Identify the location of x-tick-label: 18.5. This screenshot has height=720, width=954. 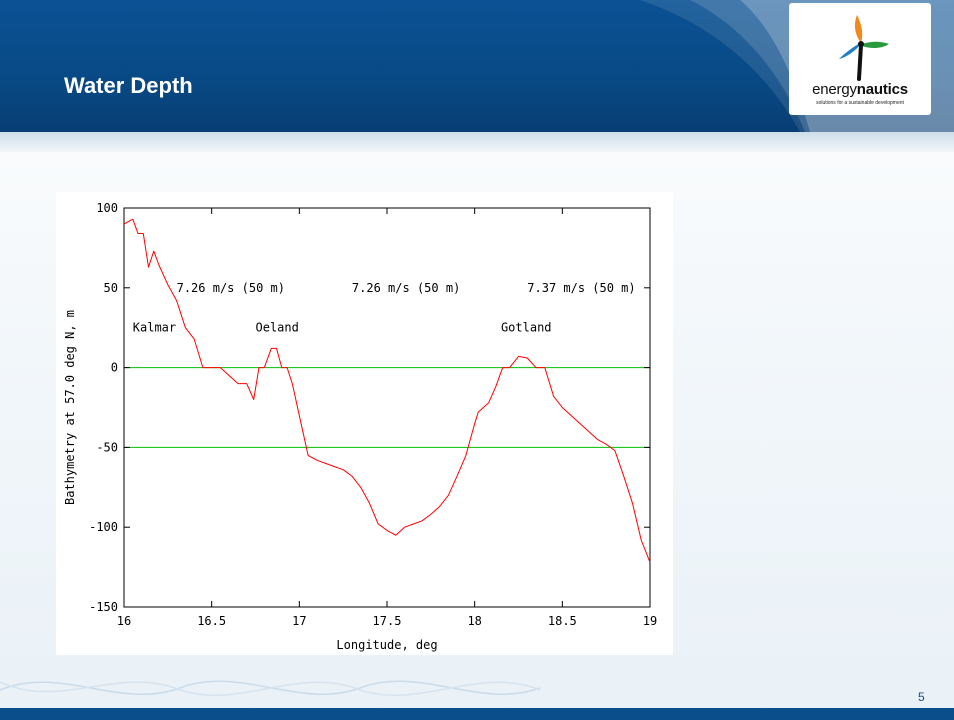
(562, 621).